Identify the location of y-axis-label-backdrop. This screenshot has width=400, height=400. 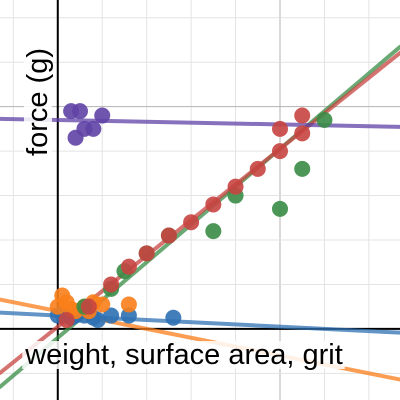
(38, 102).